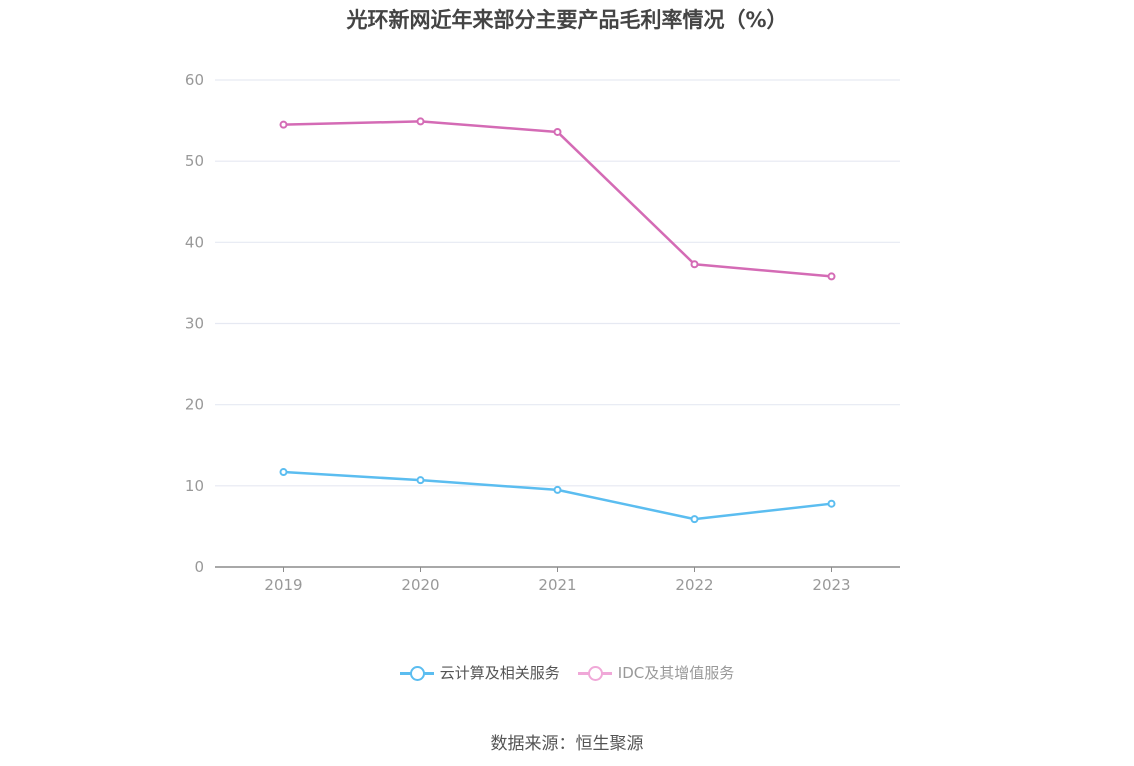 The width and height of the screenshot is (1134, 766). I want to click on x-tick-label: 2022, so click(694, 585).